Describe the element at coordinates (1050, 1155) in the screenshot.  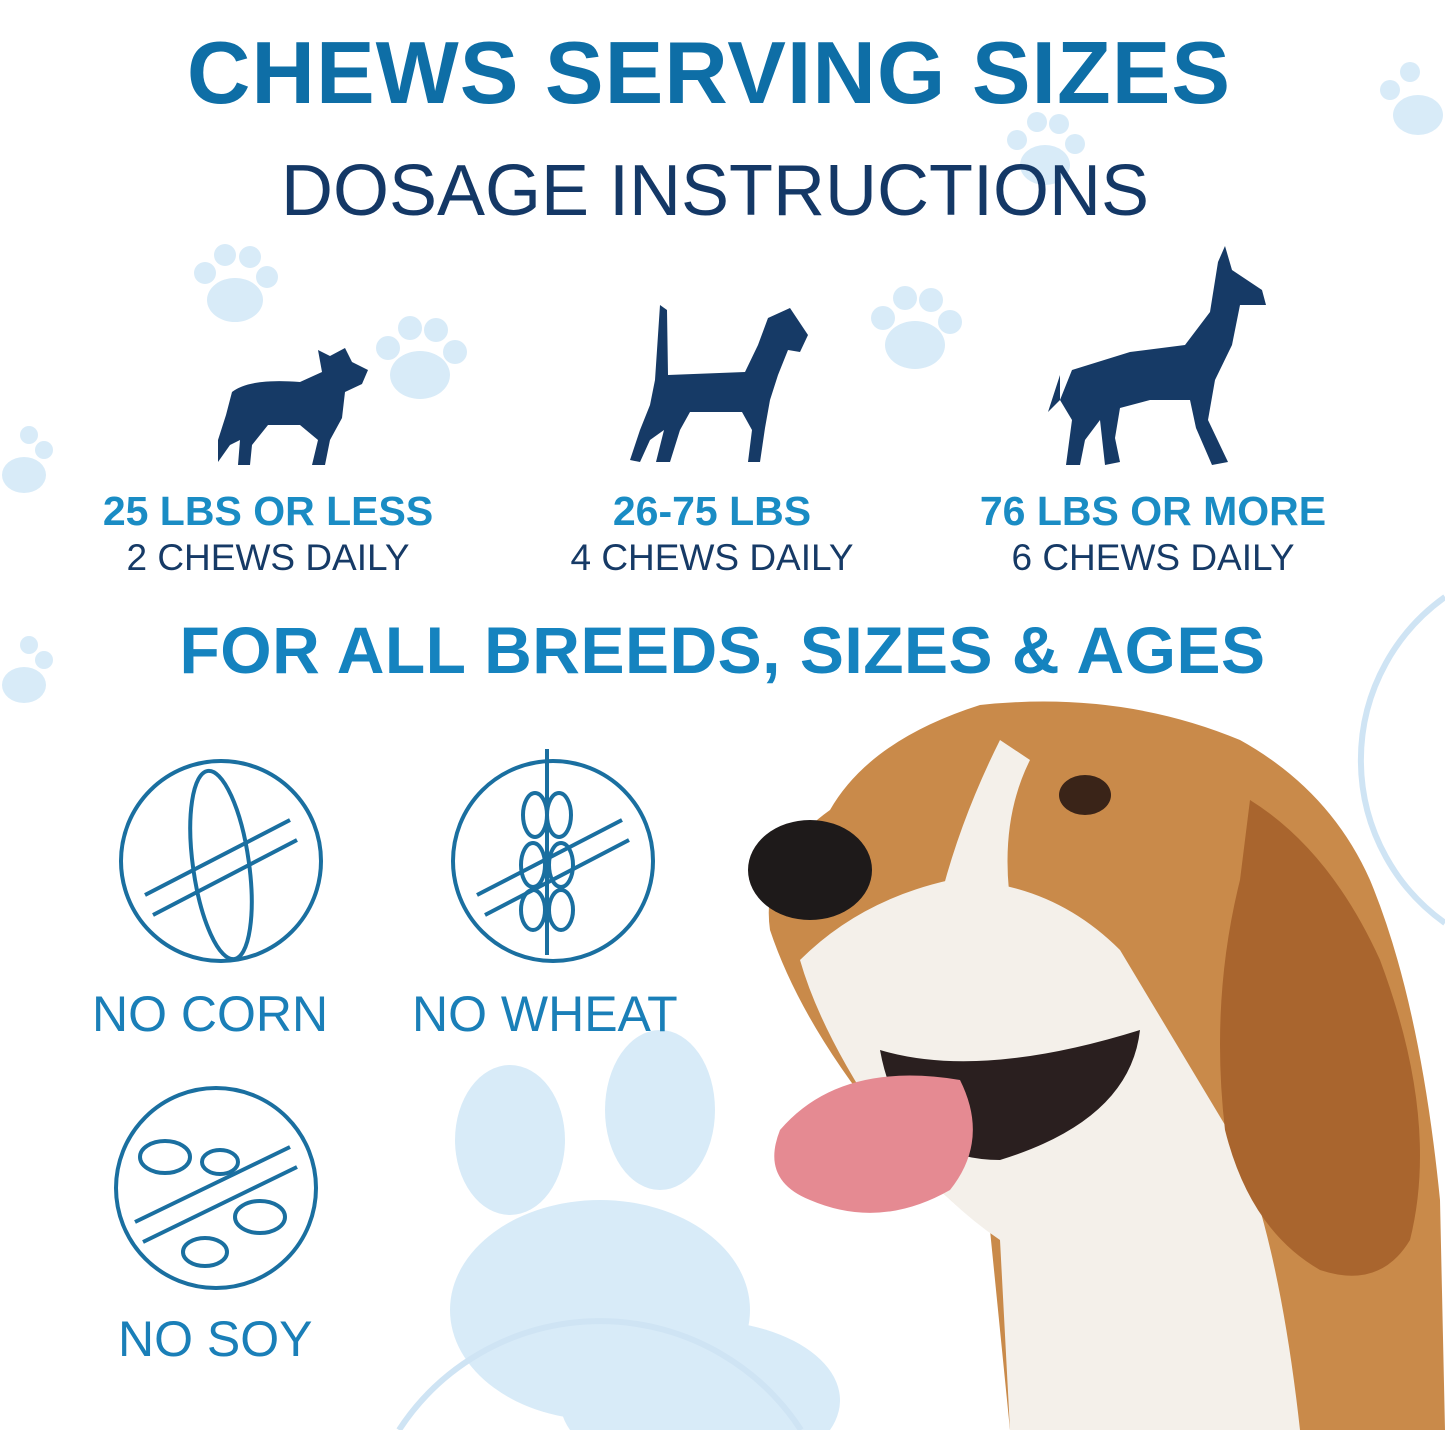
I see `beagle-muzzle` at that location.